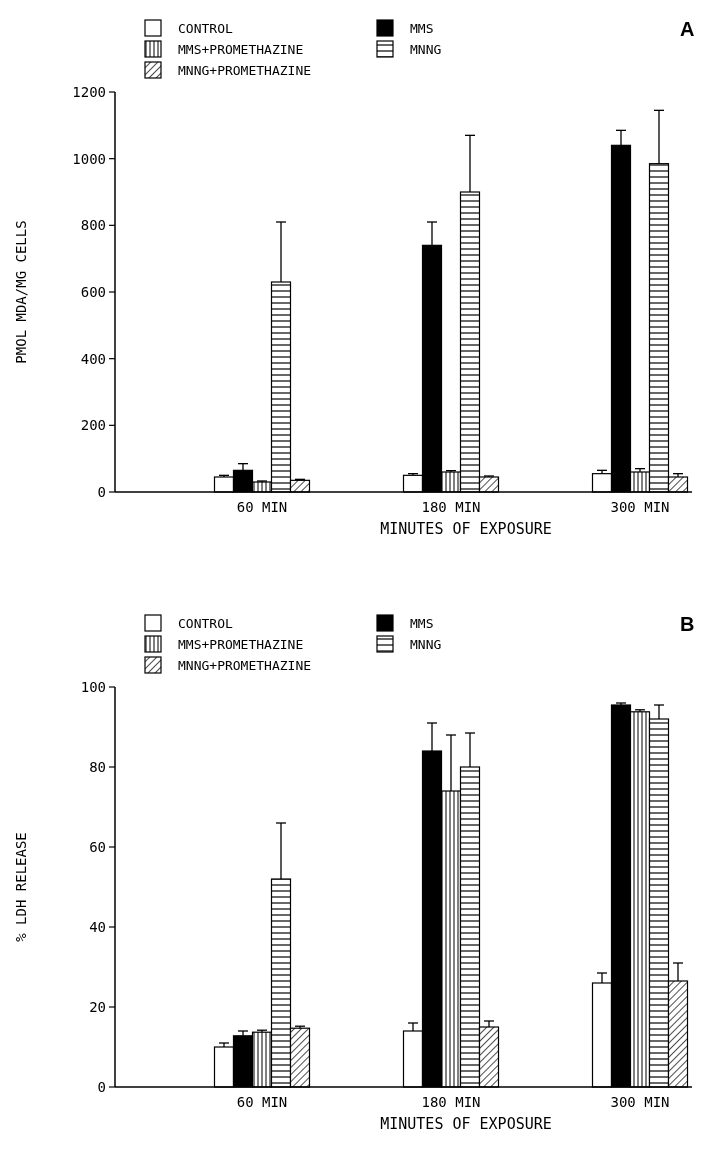  Describe the element at coordinates (93, 358) in the screenshot. I see `y-tick-label: 400` at that location.